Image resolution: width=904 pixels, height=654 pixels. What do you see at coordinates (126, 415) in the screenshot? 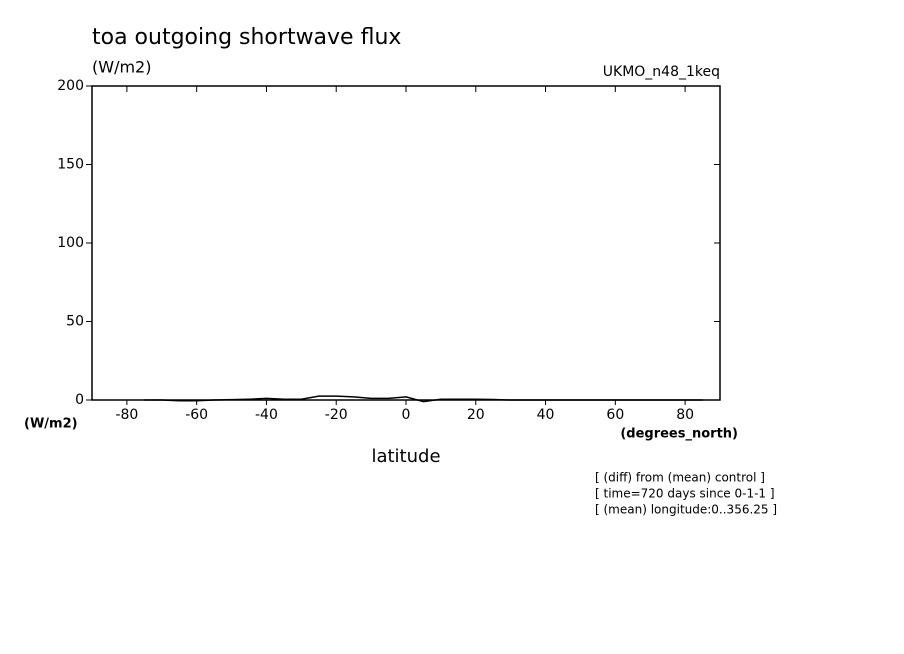
I see `x-tick-label: -80` at bounding box center [126, 415].